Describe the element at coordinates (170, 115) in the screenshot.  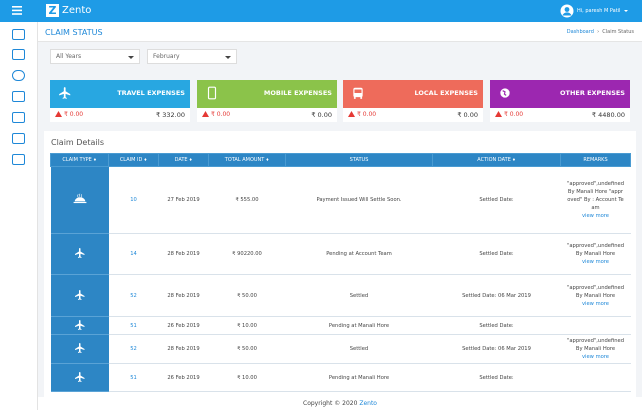
I see `card-amount: ₹ 332.00` at that location.